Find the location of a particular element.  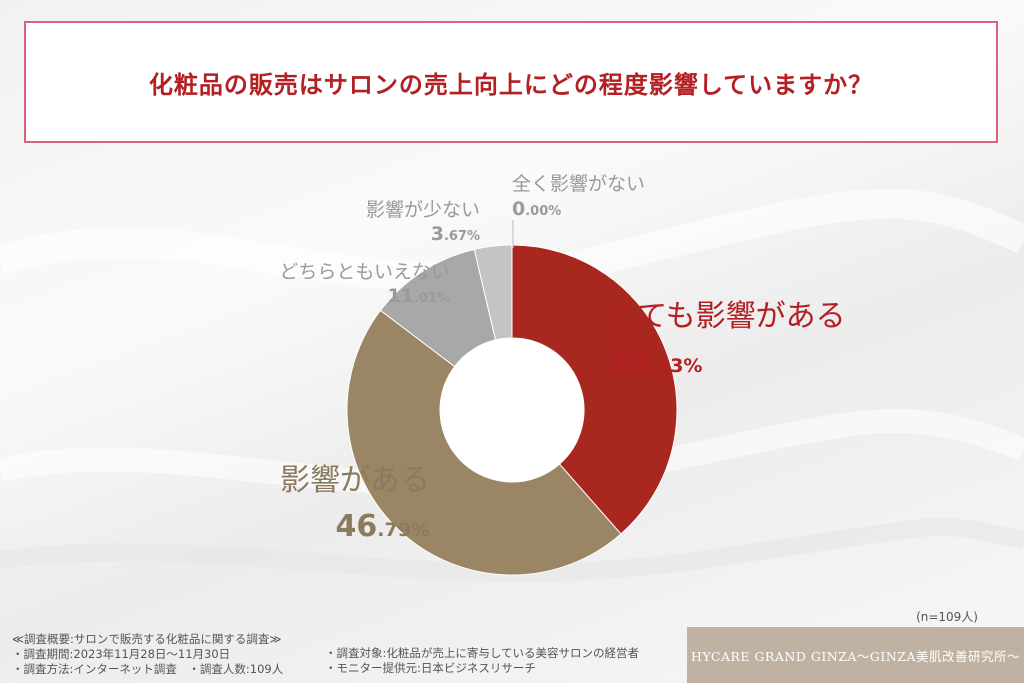

survey-heading: ≪調査概要:サロンで販売する化粧品に関する調査≫ is located at coordinates (147, 639).